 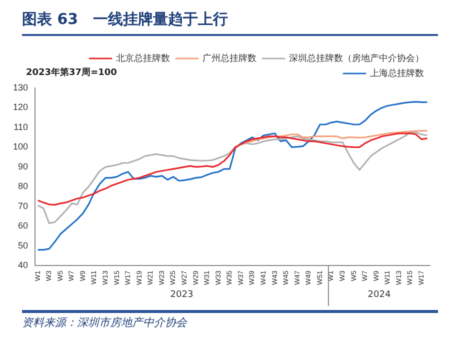 What do you see at coordinates (230, 23) in the screenshot?
I see `chart-title: 图表 63 一线挂牌量趋于上行` at bounding box center [230, 23].